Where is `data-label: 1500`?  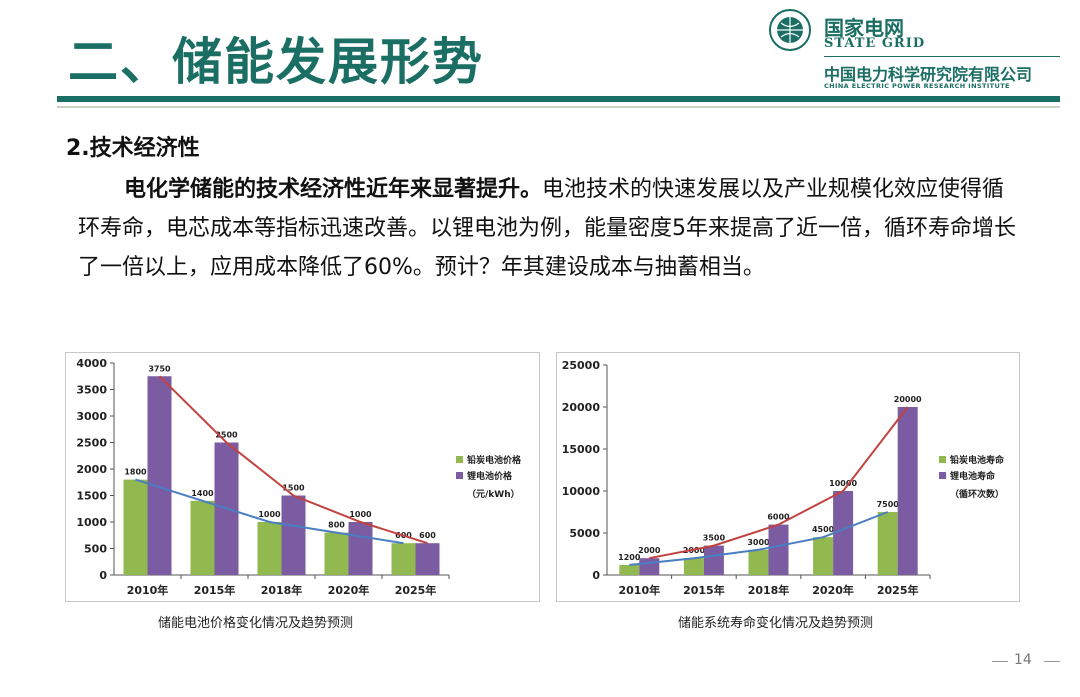
data-label: 1500 is located at coordinates (293, 488).